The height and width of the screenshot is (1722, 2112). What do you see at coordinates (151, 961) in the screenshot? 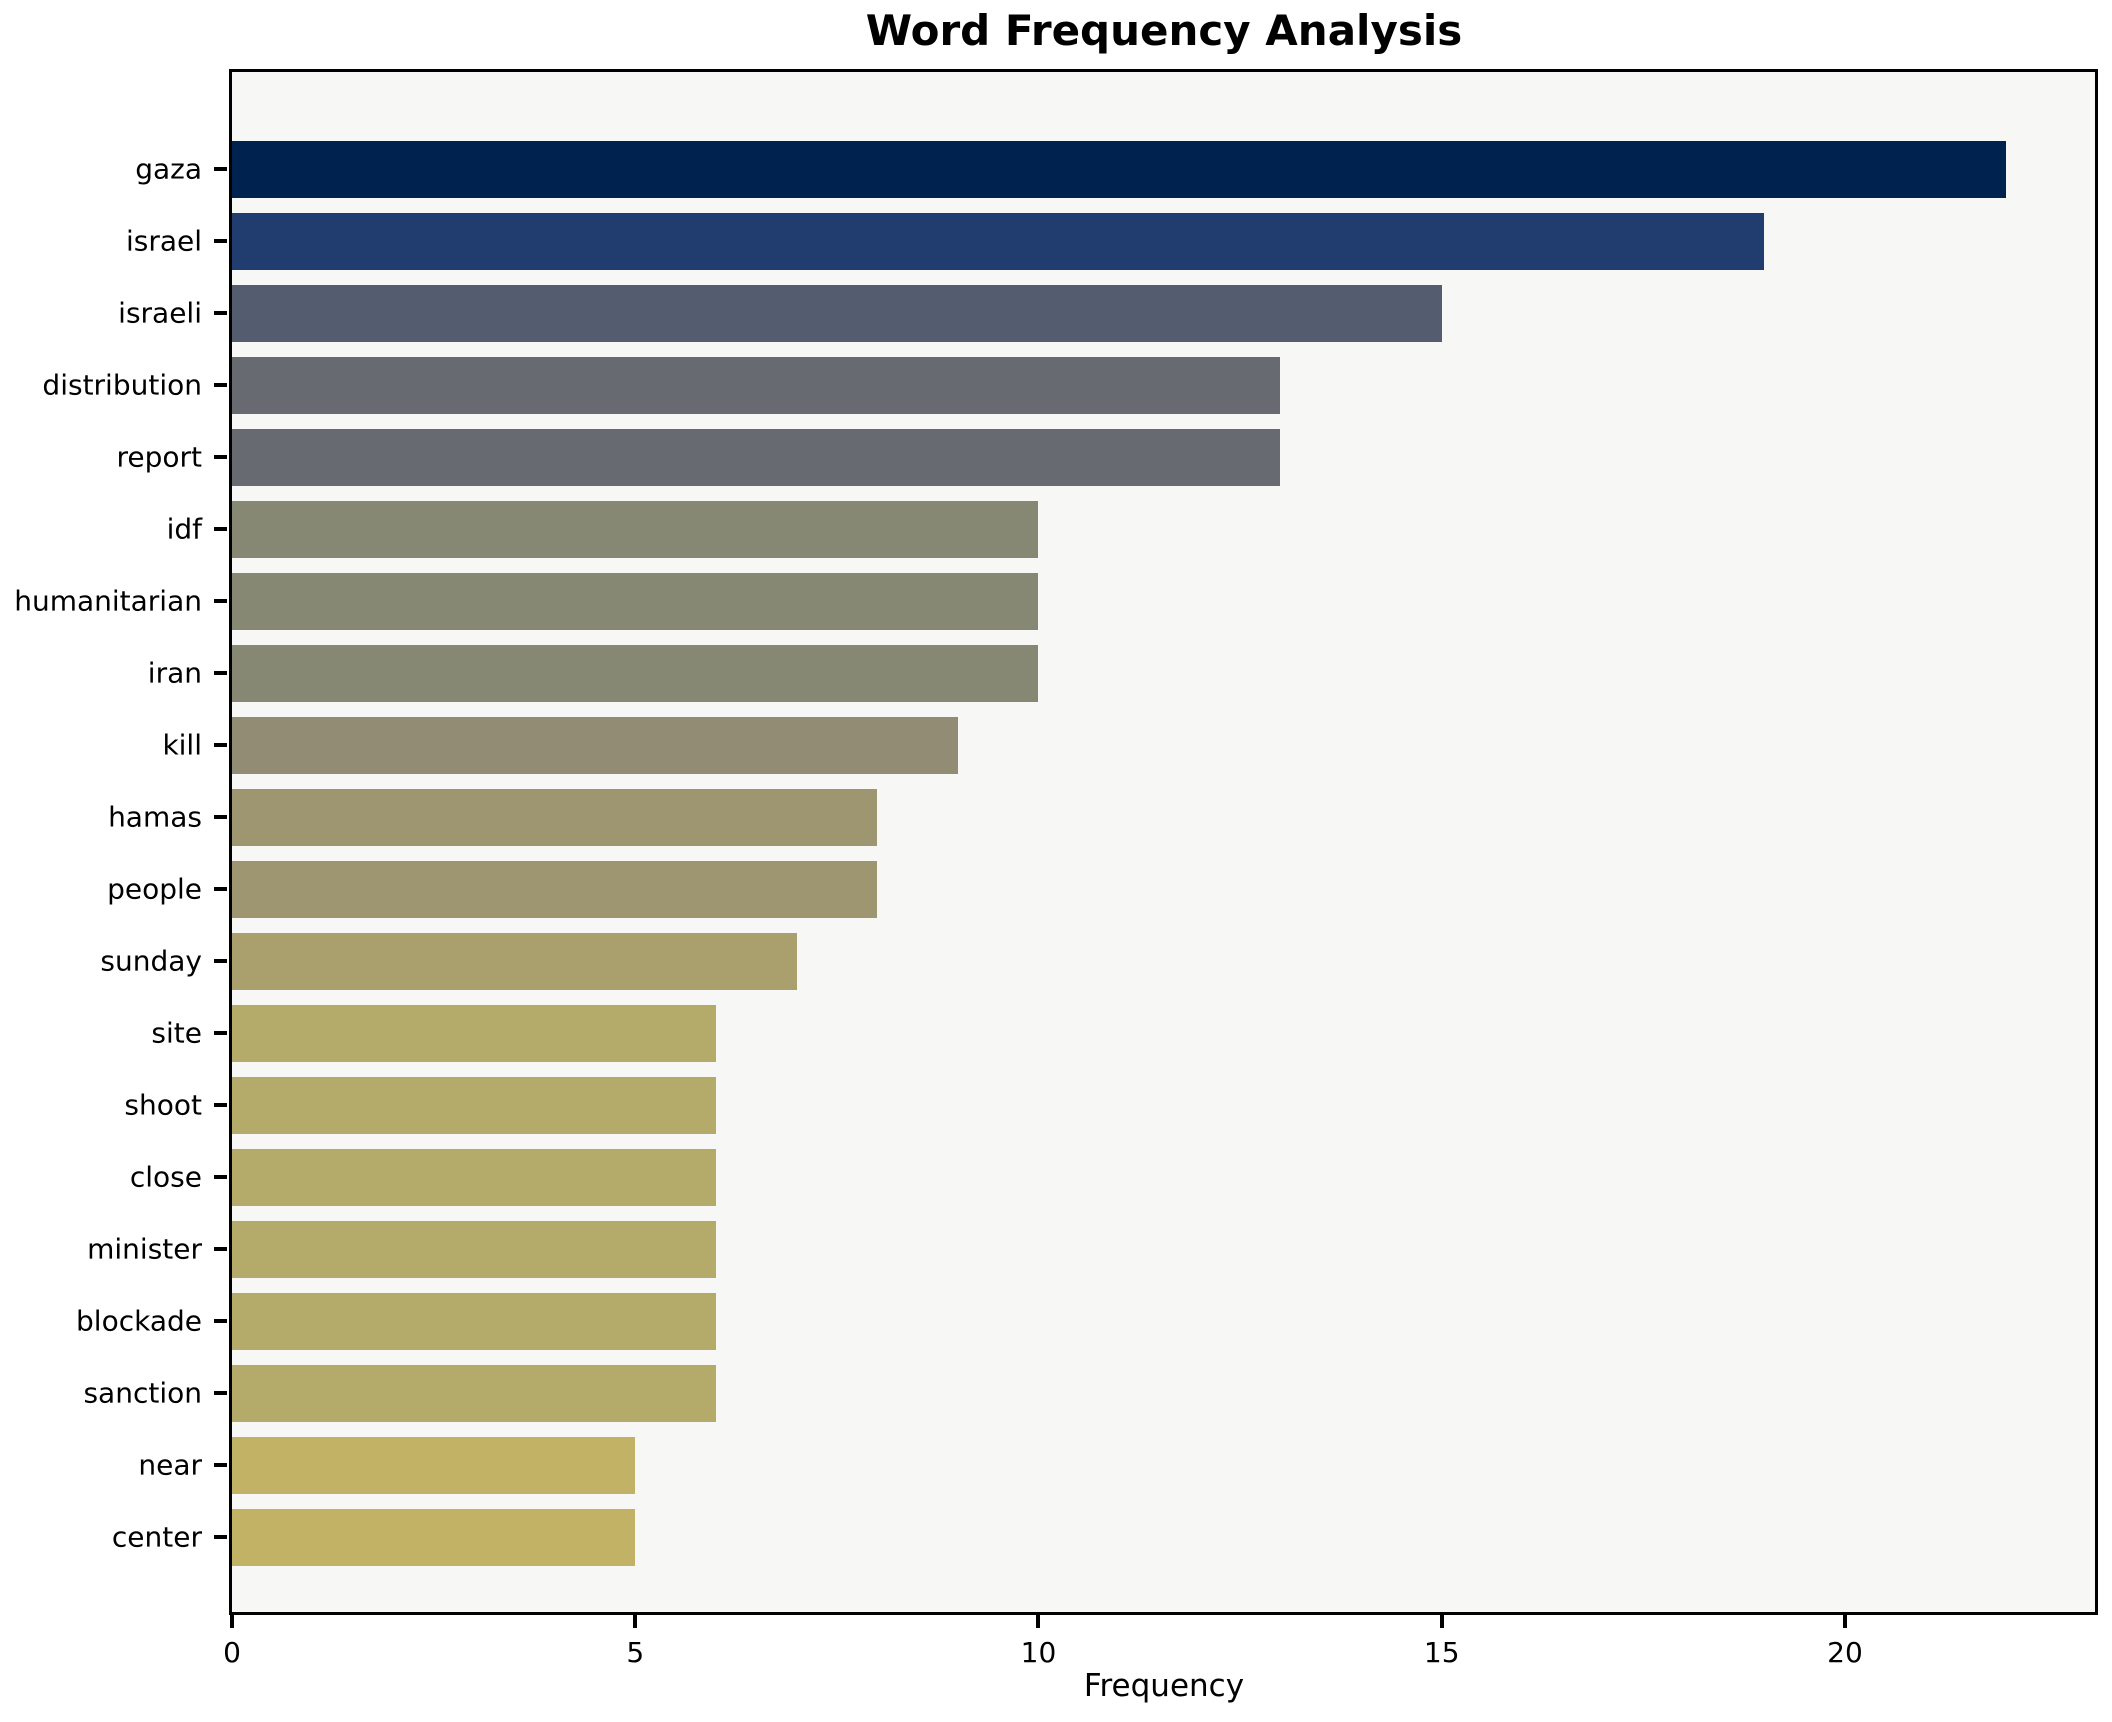
I see `y-axis-label: sunday` at bounding box center [151, 961].